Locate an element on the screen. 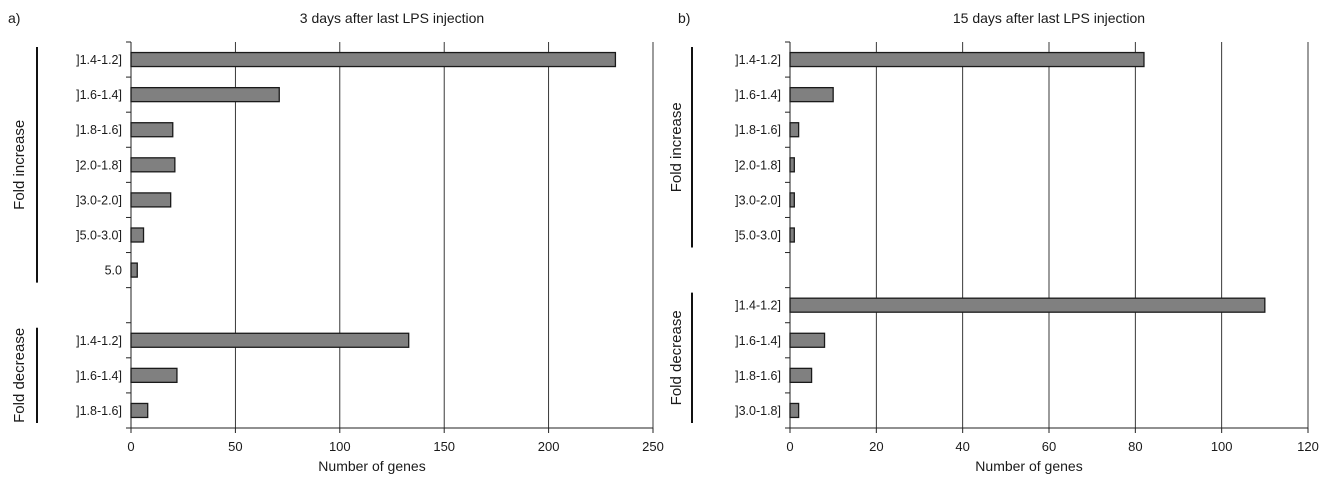 This screenshot has height=481, width=1333. x-tick-label: 20 is located at coordinates (876, 446).